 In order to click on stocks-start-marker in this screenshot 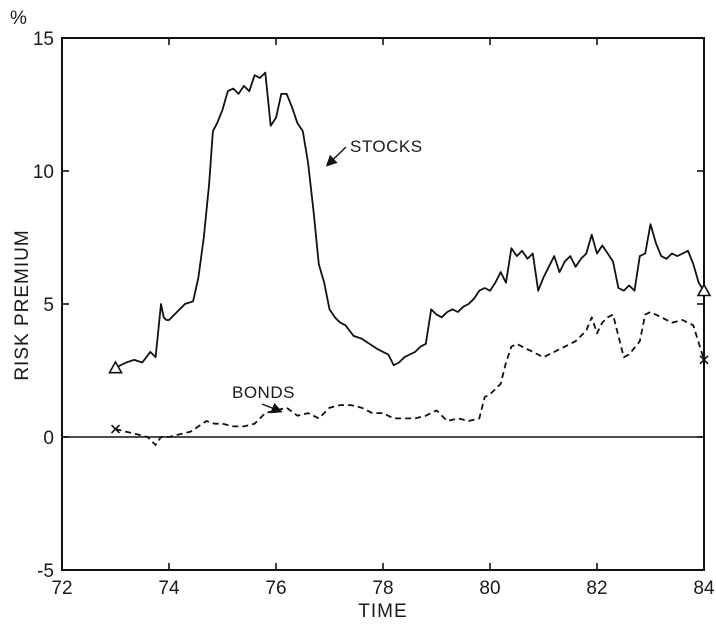, I will do `click(115, 367)`.